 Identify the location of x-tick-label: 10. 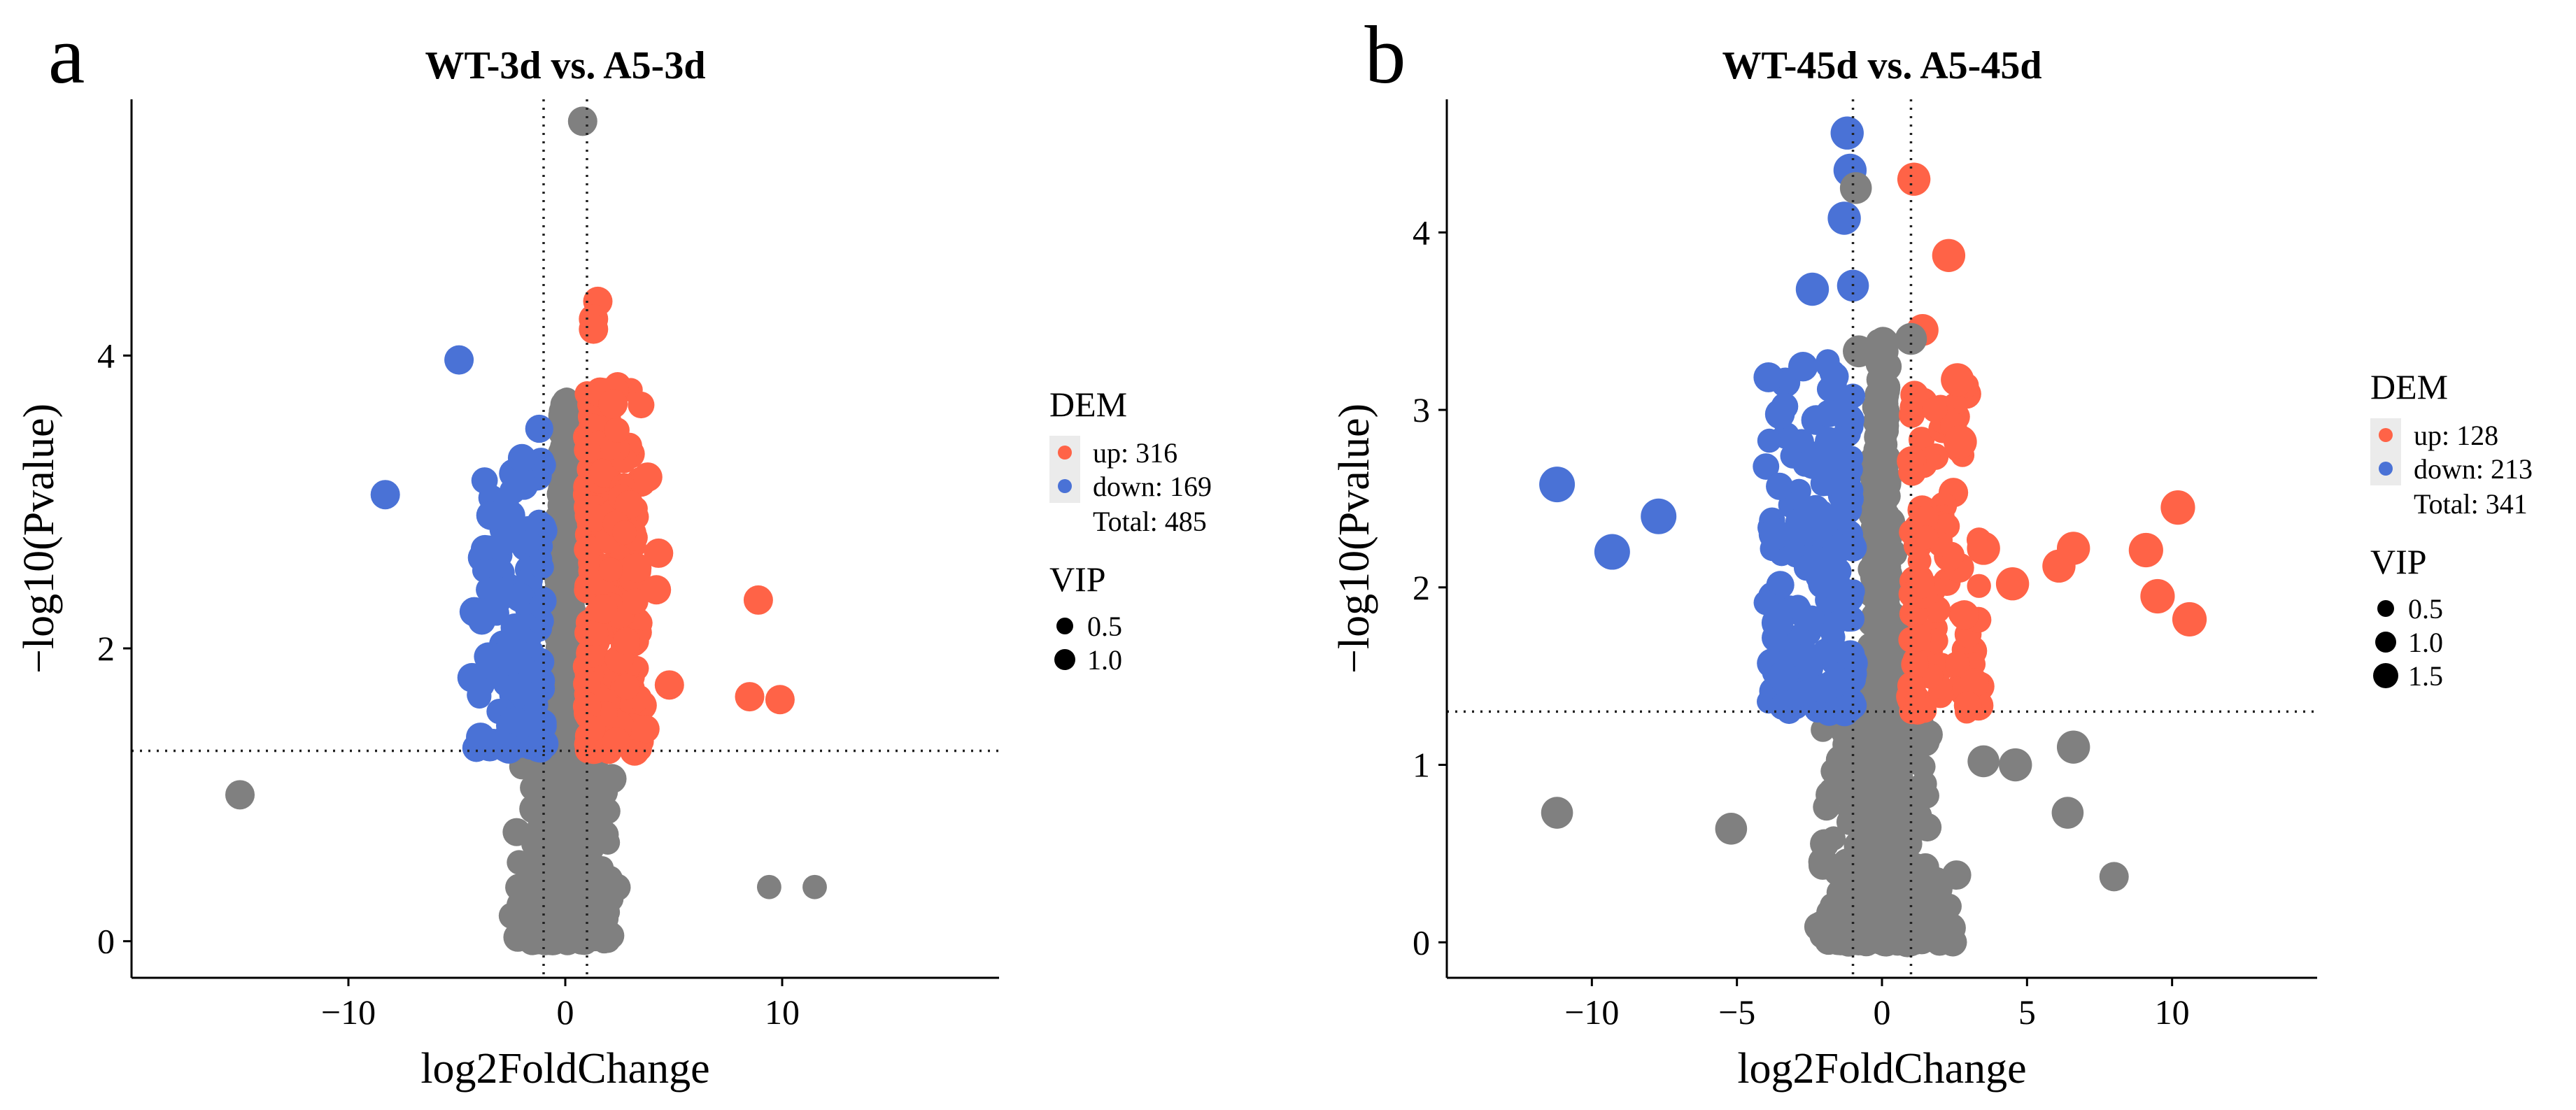
(2172, 1012).